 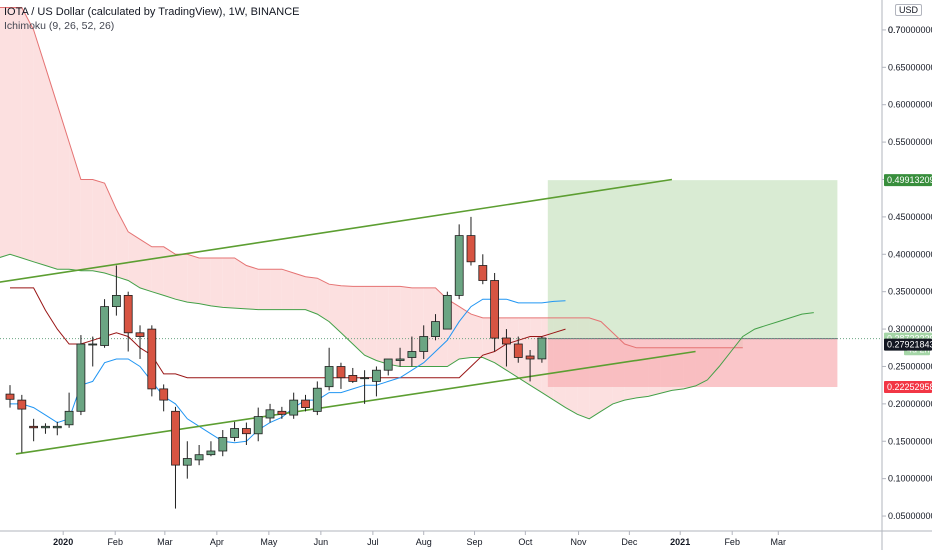 I want to click on price-tick-label: 0.55000000, so click(x=910, y=142).